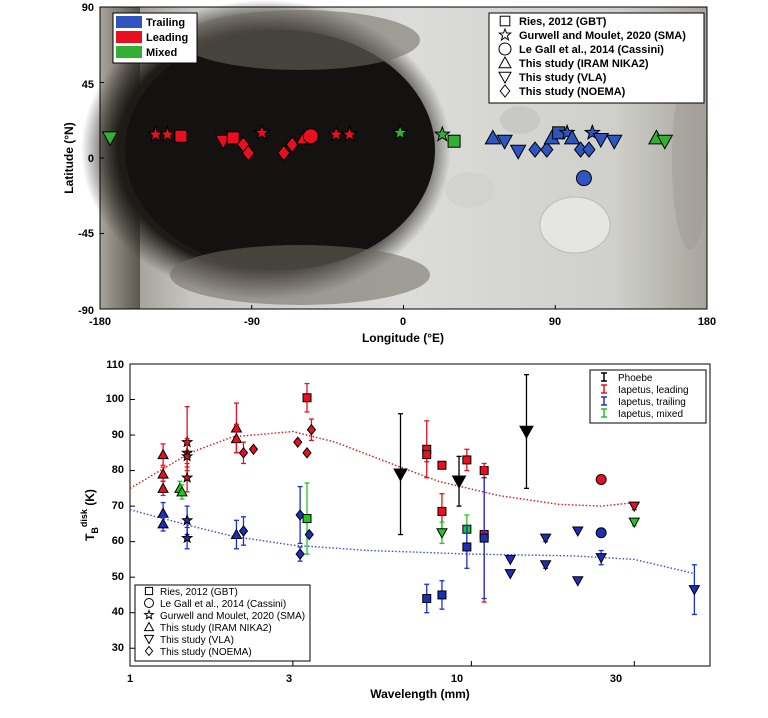 The width and height of the screenshot is (768, 718). I want to click on tb-legend-label-mixed: Iapetus, mixed, so click(650, 414).